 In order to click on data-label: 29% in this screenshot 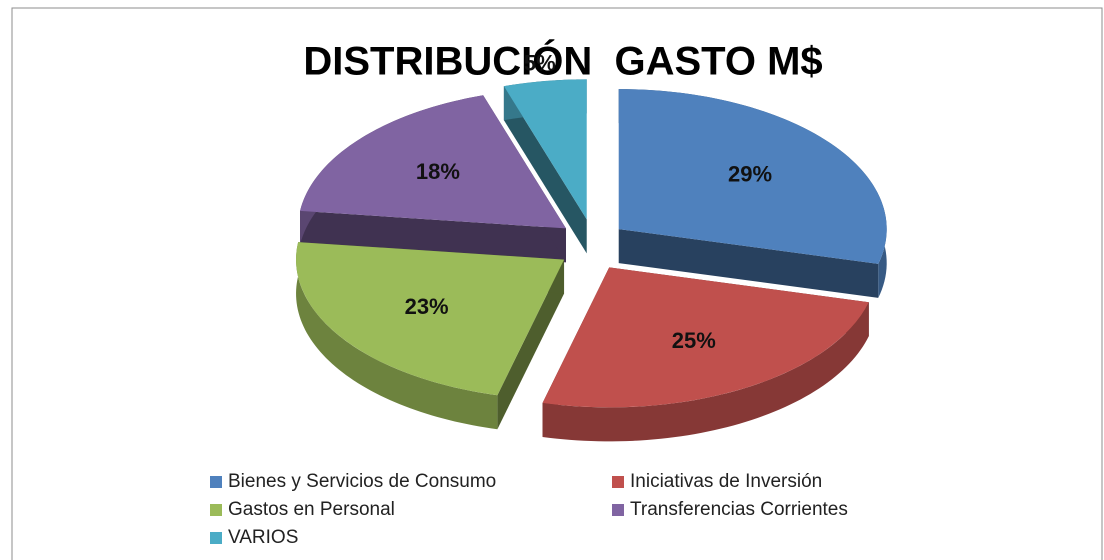, I will do `click(750, 174)`.